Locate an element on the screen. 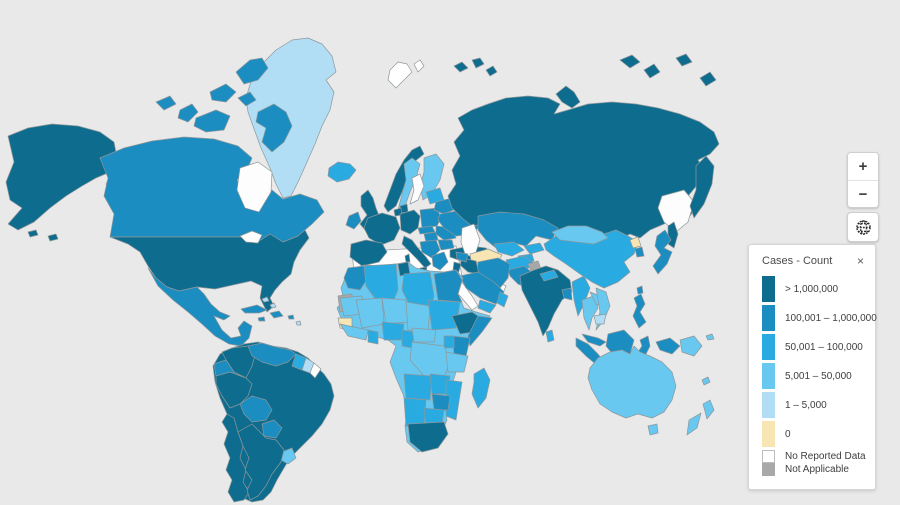 This screenshot has width=900, height=505. country-ireland is located at coordinates (353, 220).